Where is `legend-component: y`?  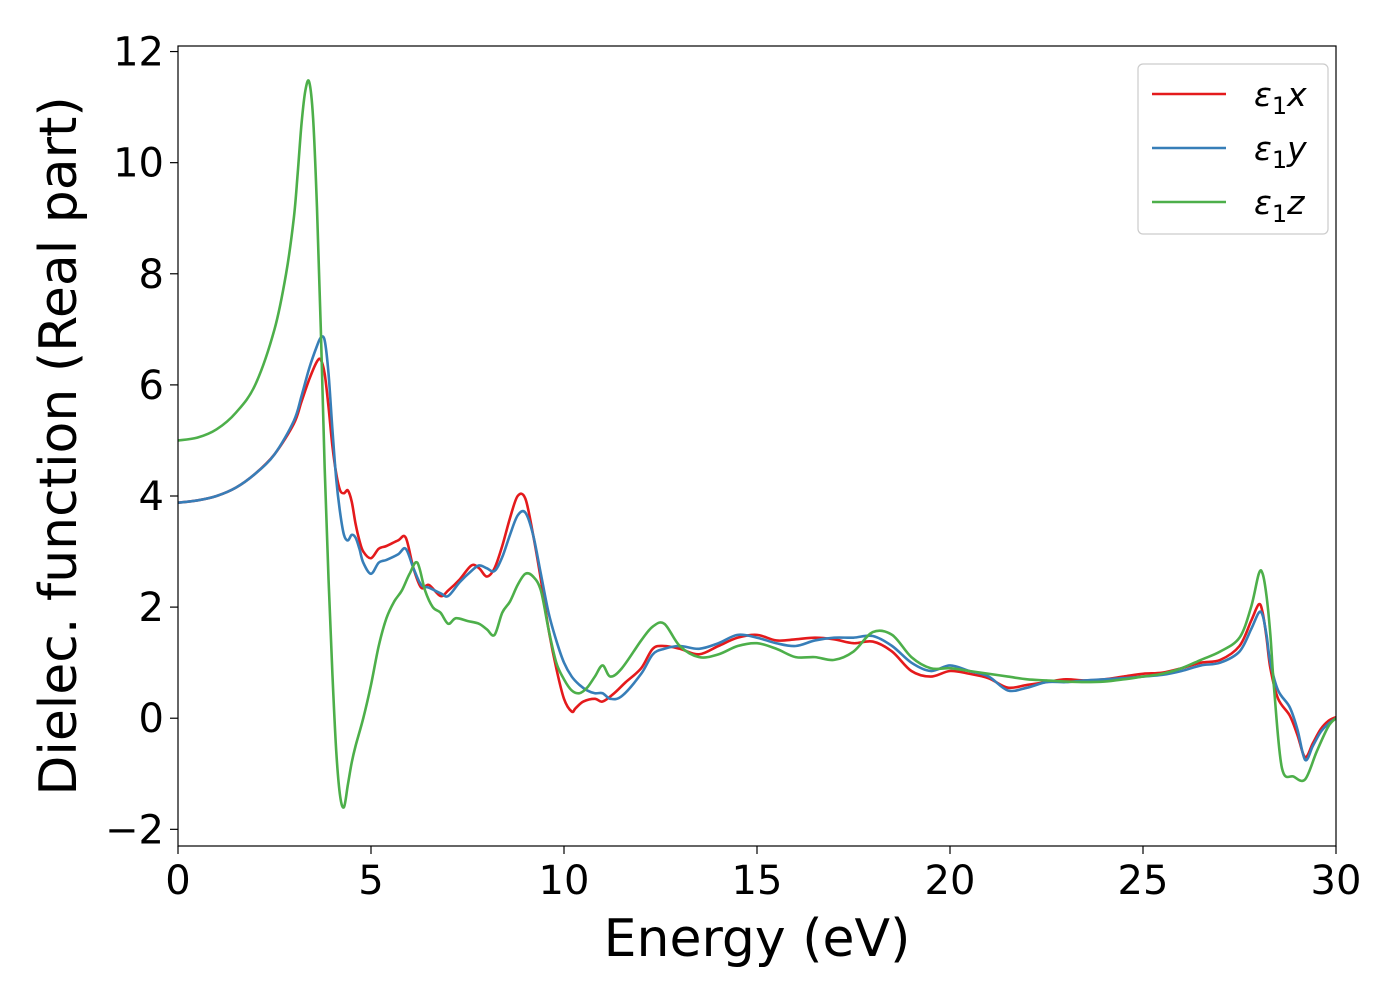 legend-component: y is located at coordinates (1296, 148).